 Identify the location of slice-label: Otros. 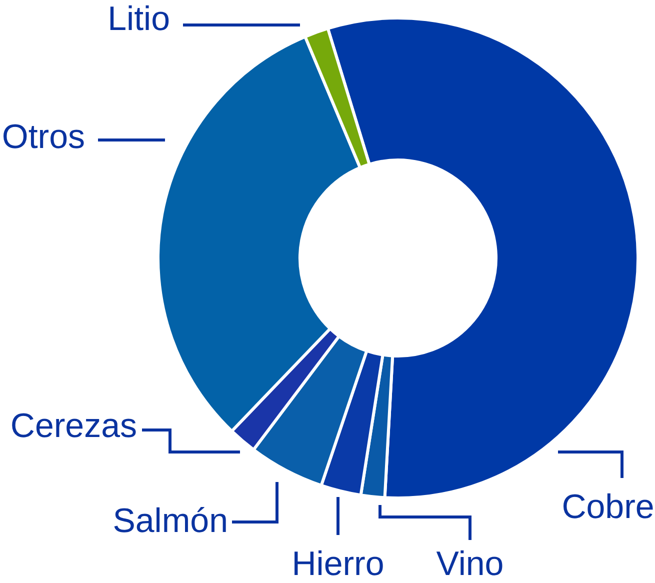
(43, 137).